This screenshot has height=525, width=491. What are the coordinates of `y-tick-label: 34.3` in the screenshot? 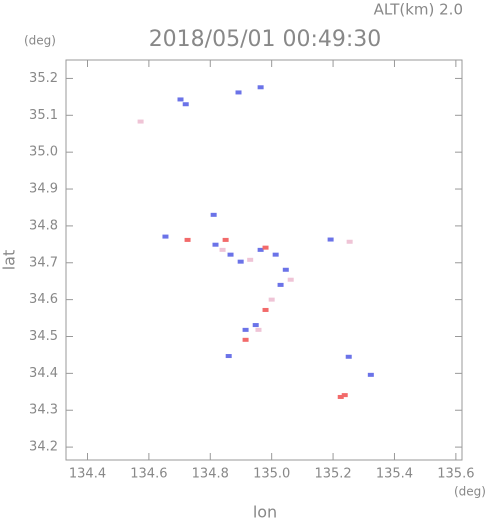 It's located at (43, 410).